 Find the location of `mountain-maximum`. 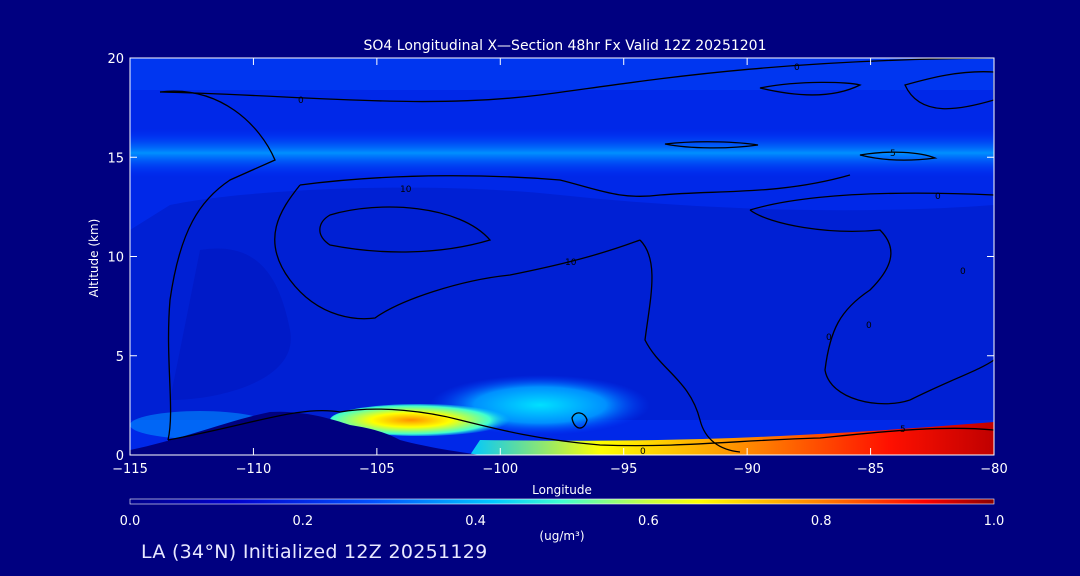

mountain-maximum is located at coordinates (420, 420).